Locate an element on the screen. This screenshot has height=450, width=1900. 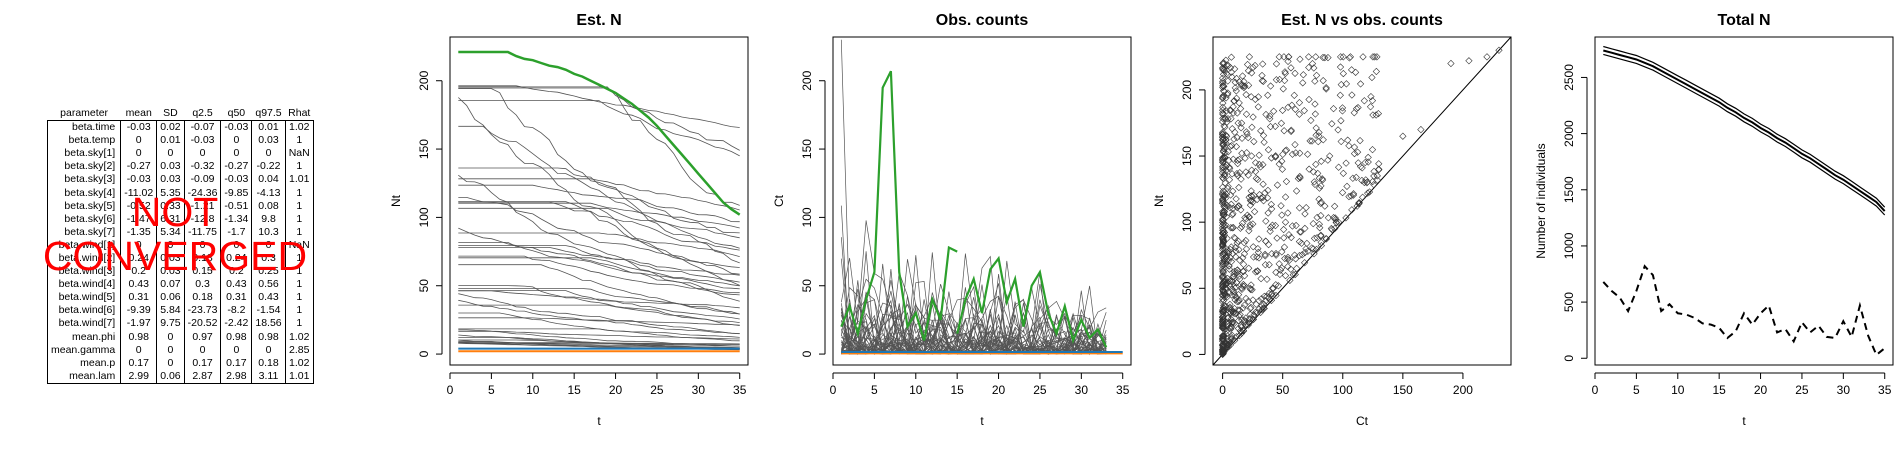
highlight-series-line is located at coordinates (599, 133).